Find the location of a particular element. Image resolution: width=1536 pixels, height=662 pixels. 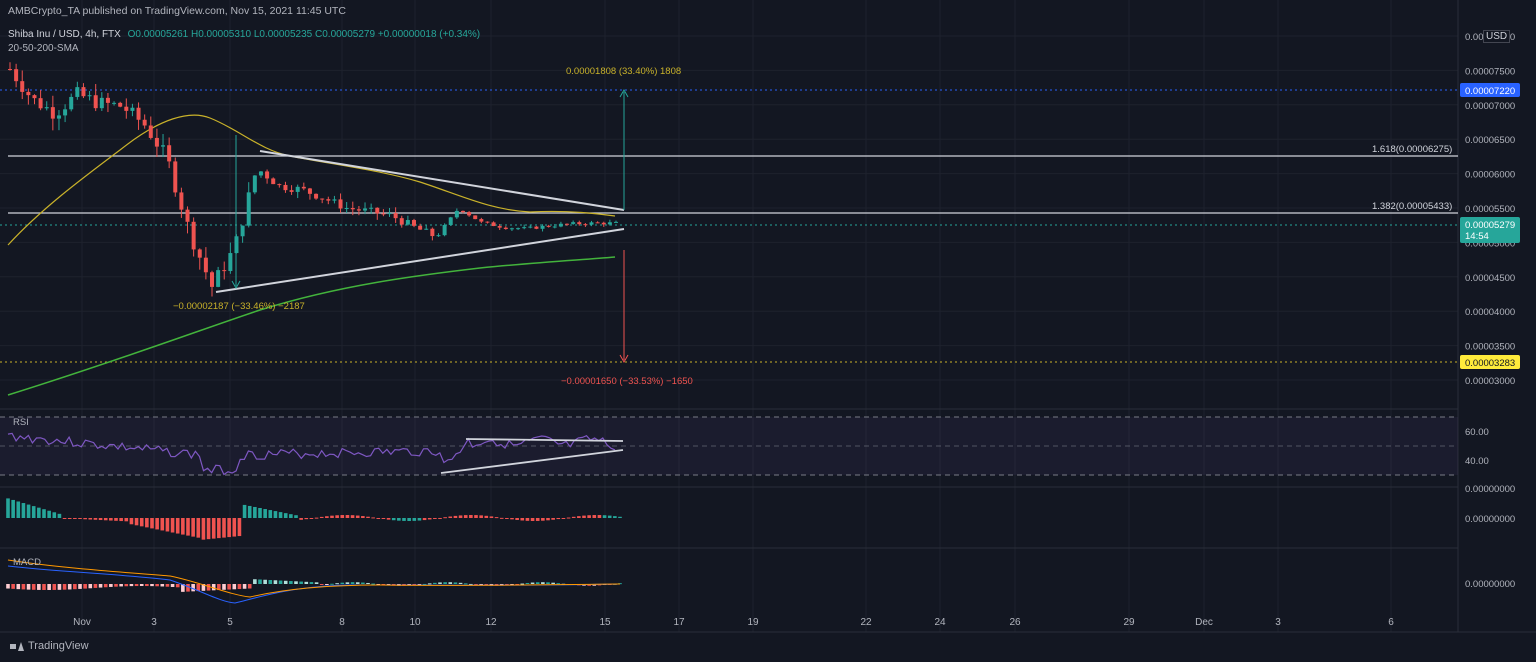

price-tick-label: 0.00004500 is located at coordinates (1490, 278).